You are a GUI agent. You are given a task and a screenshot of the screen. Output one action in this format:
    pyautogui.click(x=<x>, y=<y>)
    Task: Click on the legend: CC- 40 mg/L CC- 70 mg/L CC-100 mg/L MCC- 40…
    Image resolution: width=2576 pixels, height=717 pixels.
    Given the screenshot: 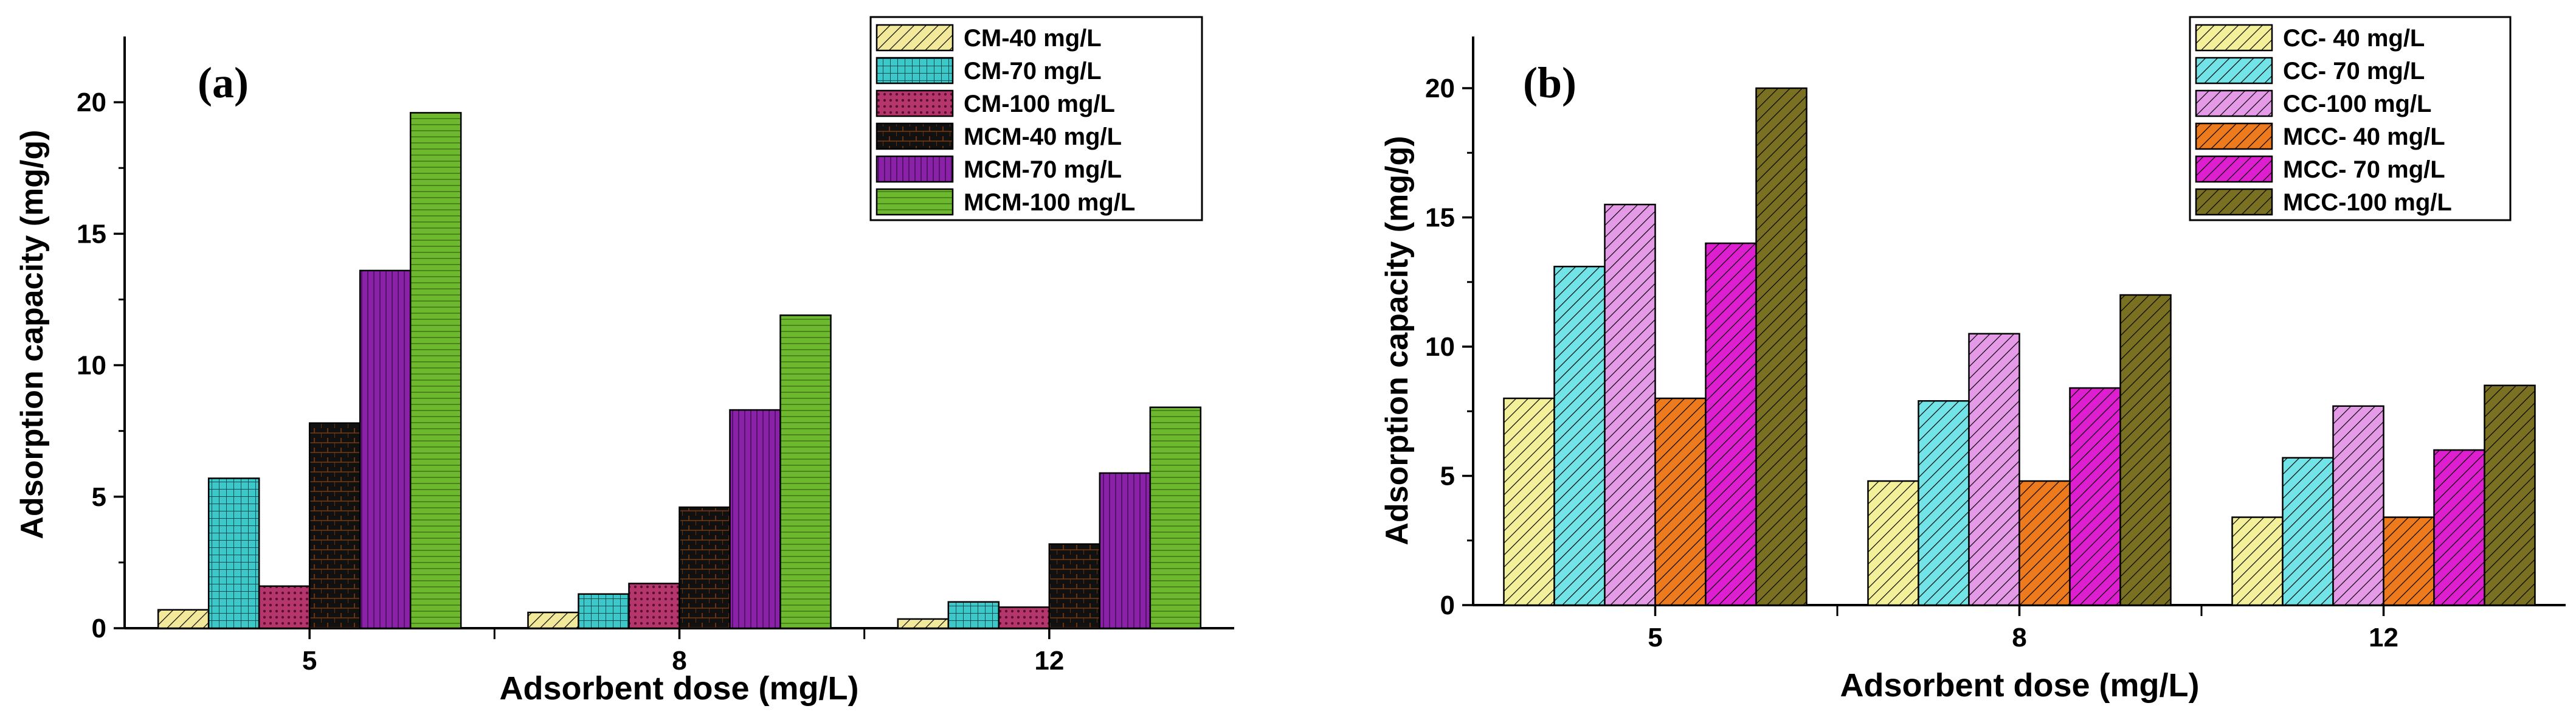 What is the action you would take?
    pyautogui.click(x=2350, y=119)
    